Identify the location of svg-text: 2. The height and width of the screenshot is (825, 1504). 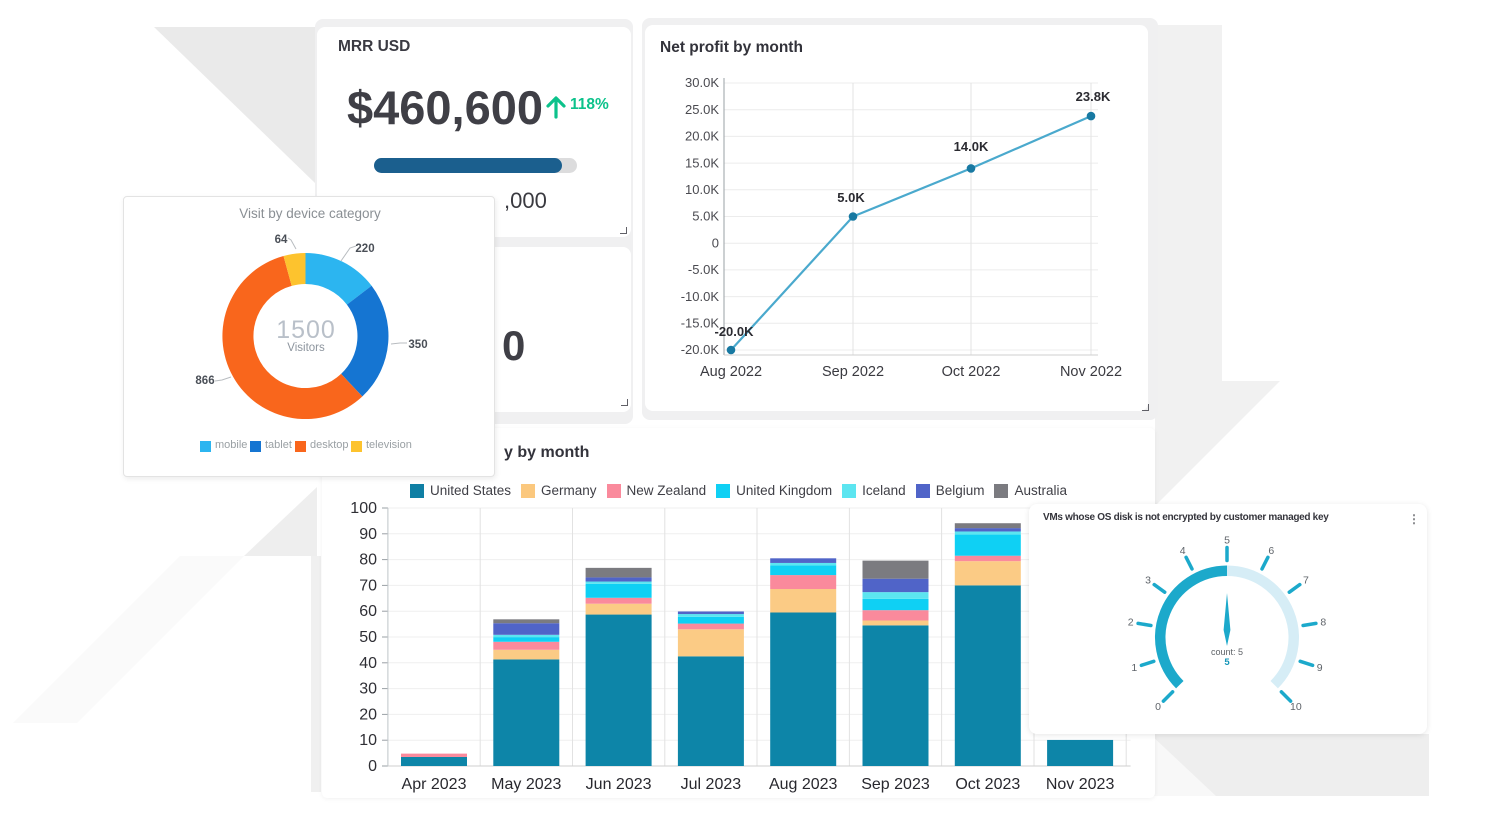
(1131, 623).